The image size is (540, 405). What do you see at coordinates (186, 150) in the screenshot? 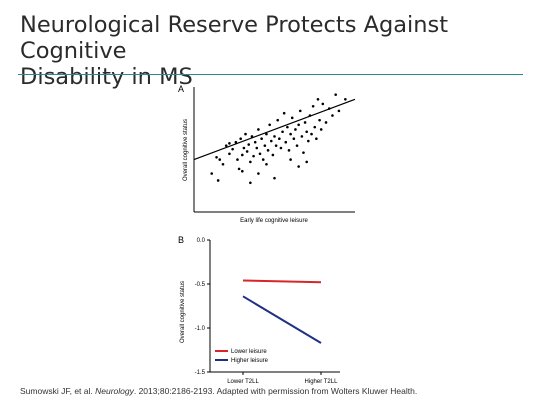
I see `panel-a-y-axis-label: Overall cognitive status` at bounding box center [186, 150].